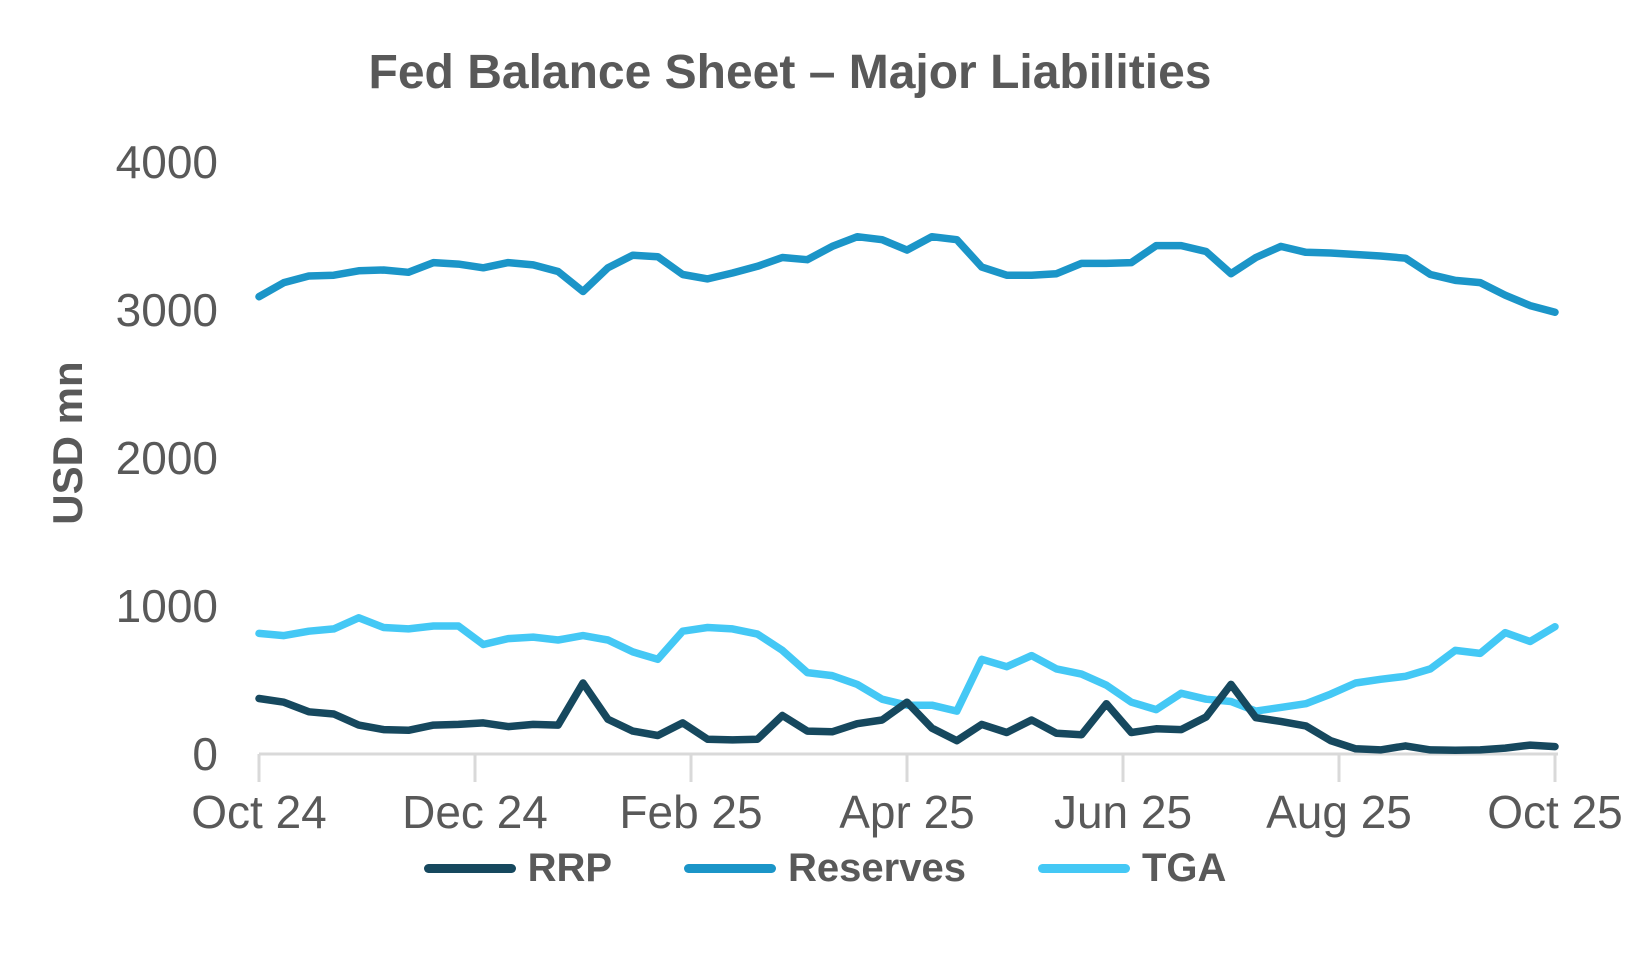  I want to click on series-line-rrp, so click(907, 717).